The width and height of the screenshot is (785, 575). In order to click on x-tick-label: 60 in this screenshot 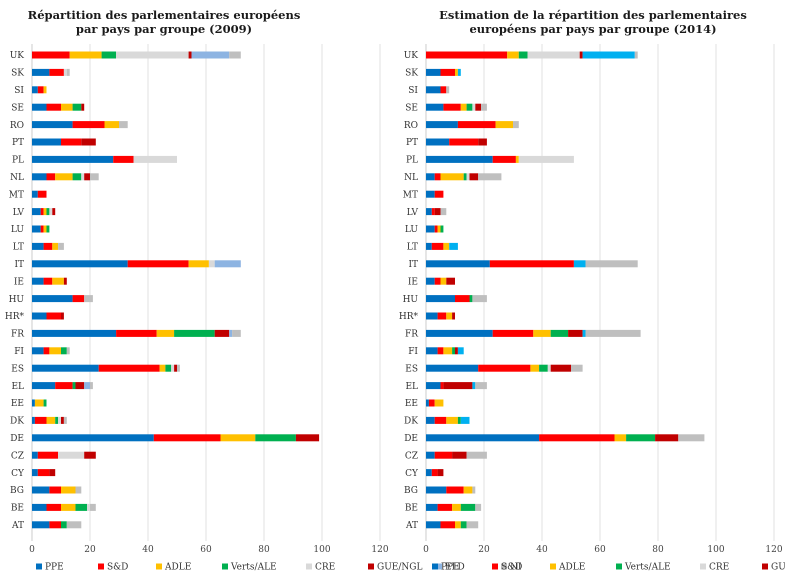, I will do `click(600, 550)`.